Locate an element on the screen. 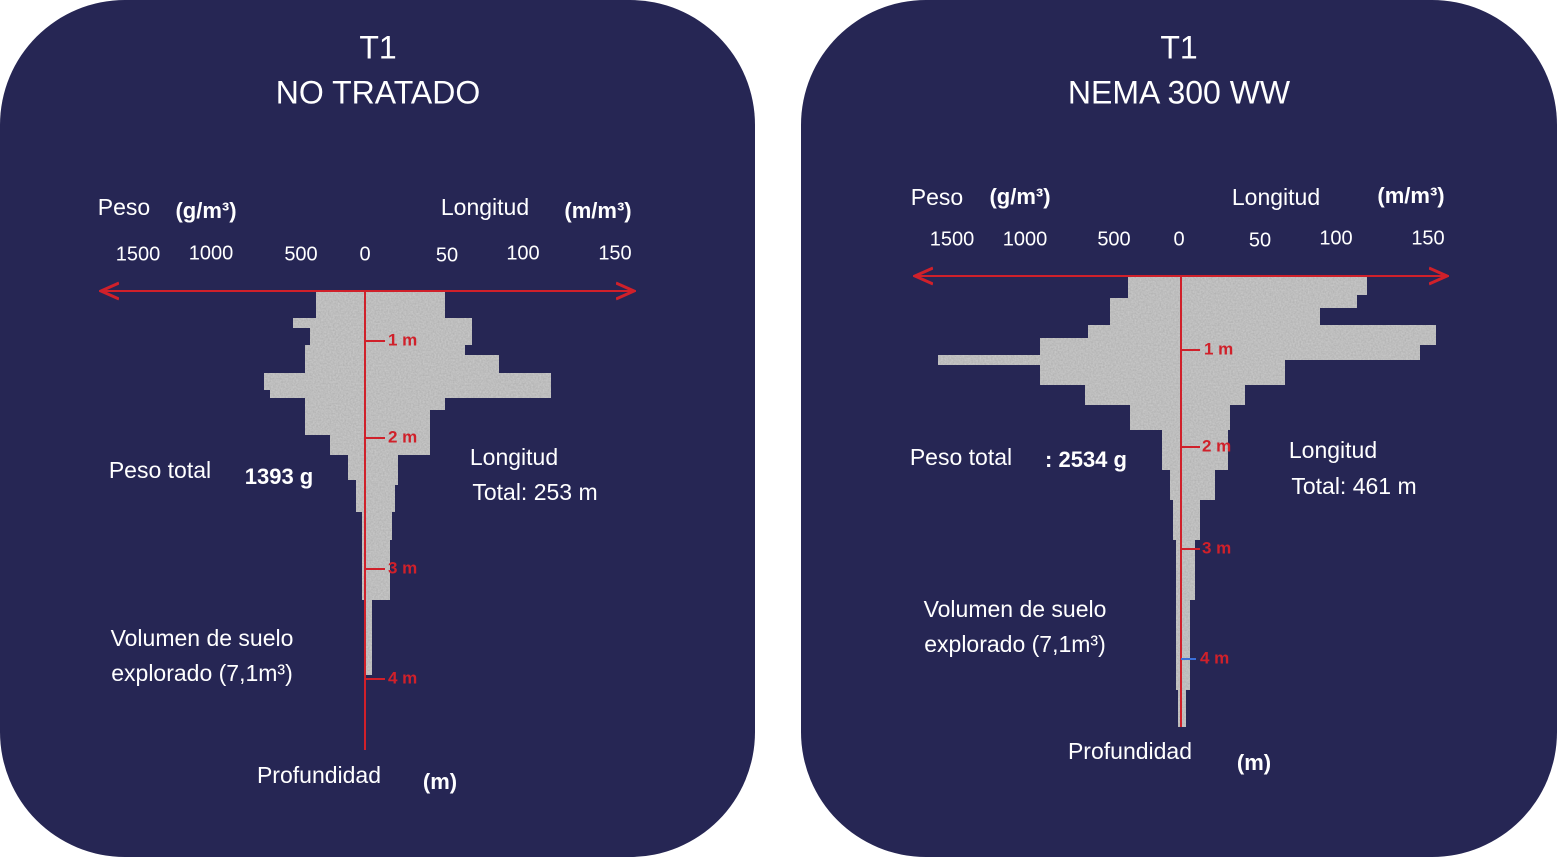 This screenshot has width=1557, height=857. value: Total: 461 m is located at coordinates (1353, 486).